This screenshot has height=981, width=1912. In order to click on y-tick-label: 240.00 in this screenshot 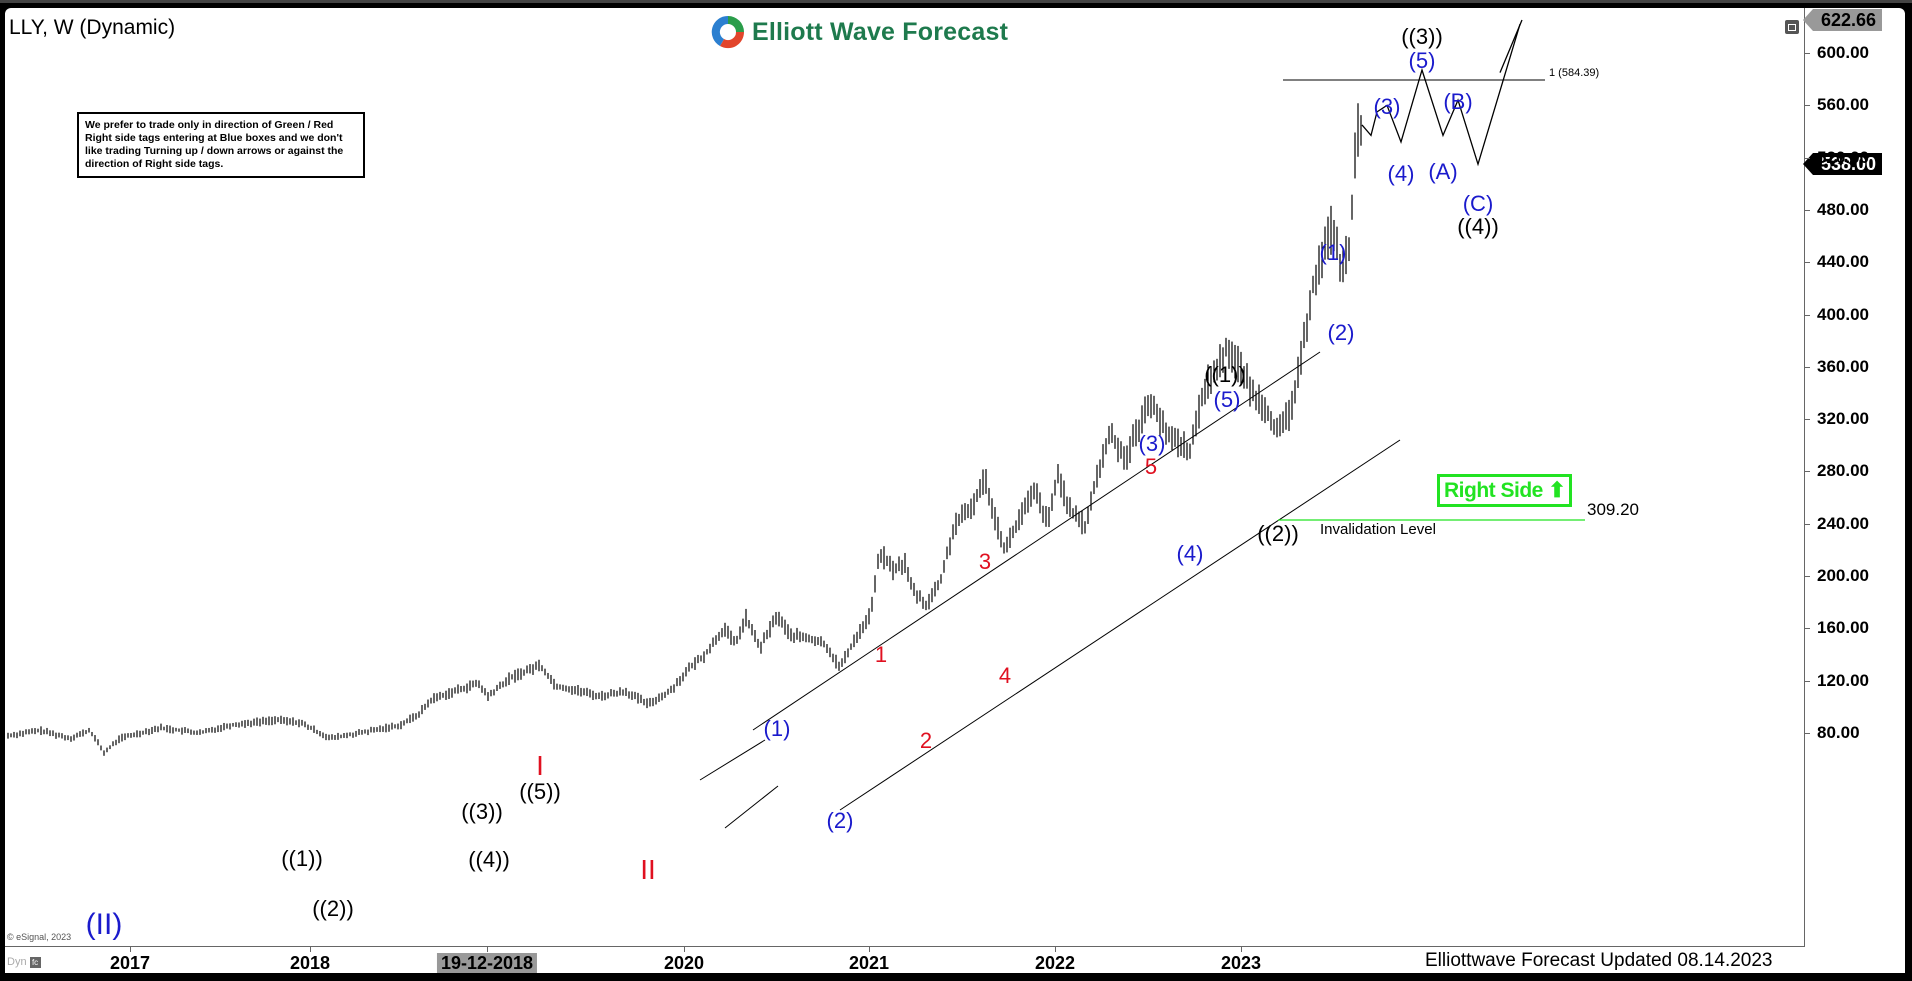, I will do `click(1843, 523)`.